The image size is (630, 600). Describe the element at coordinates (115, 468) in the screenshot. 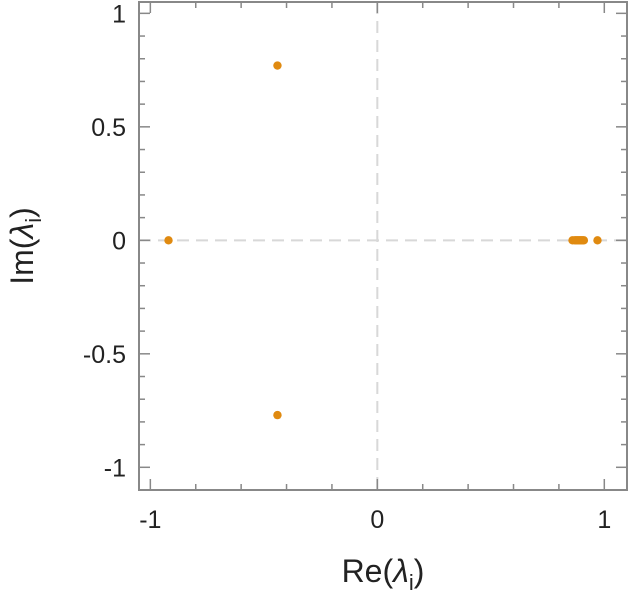

I see `y-tick-label: -1` at that location.